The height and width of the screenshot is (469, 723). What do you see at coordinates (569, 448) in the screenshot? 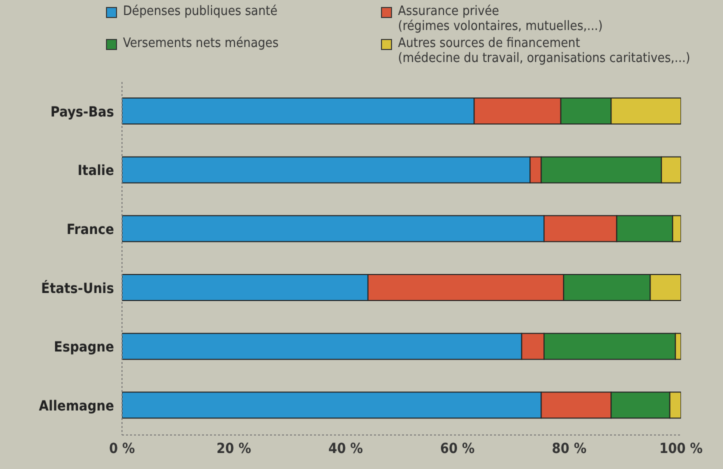
I see `x-tick-label: 80 %` at bounding box center [569, 448].